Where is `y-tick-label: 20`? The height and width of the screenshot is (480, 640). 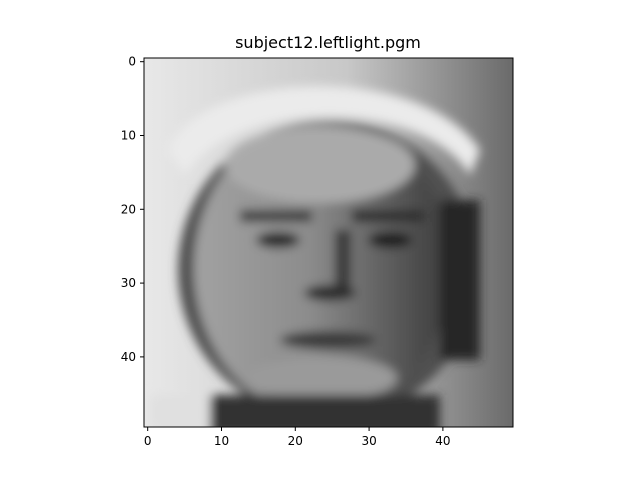
y-tick-label: 20 is located at coordinates (128, 209).